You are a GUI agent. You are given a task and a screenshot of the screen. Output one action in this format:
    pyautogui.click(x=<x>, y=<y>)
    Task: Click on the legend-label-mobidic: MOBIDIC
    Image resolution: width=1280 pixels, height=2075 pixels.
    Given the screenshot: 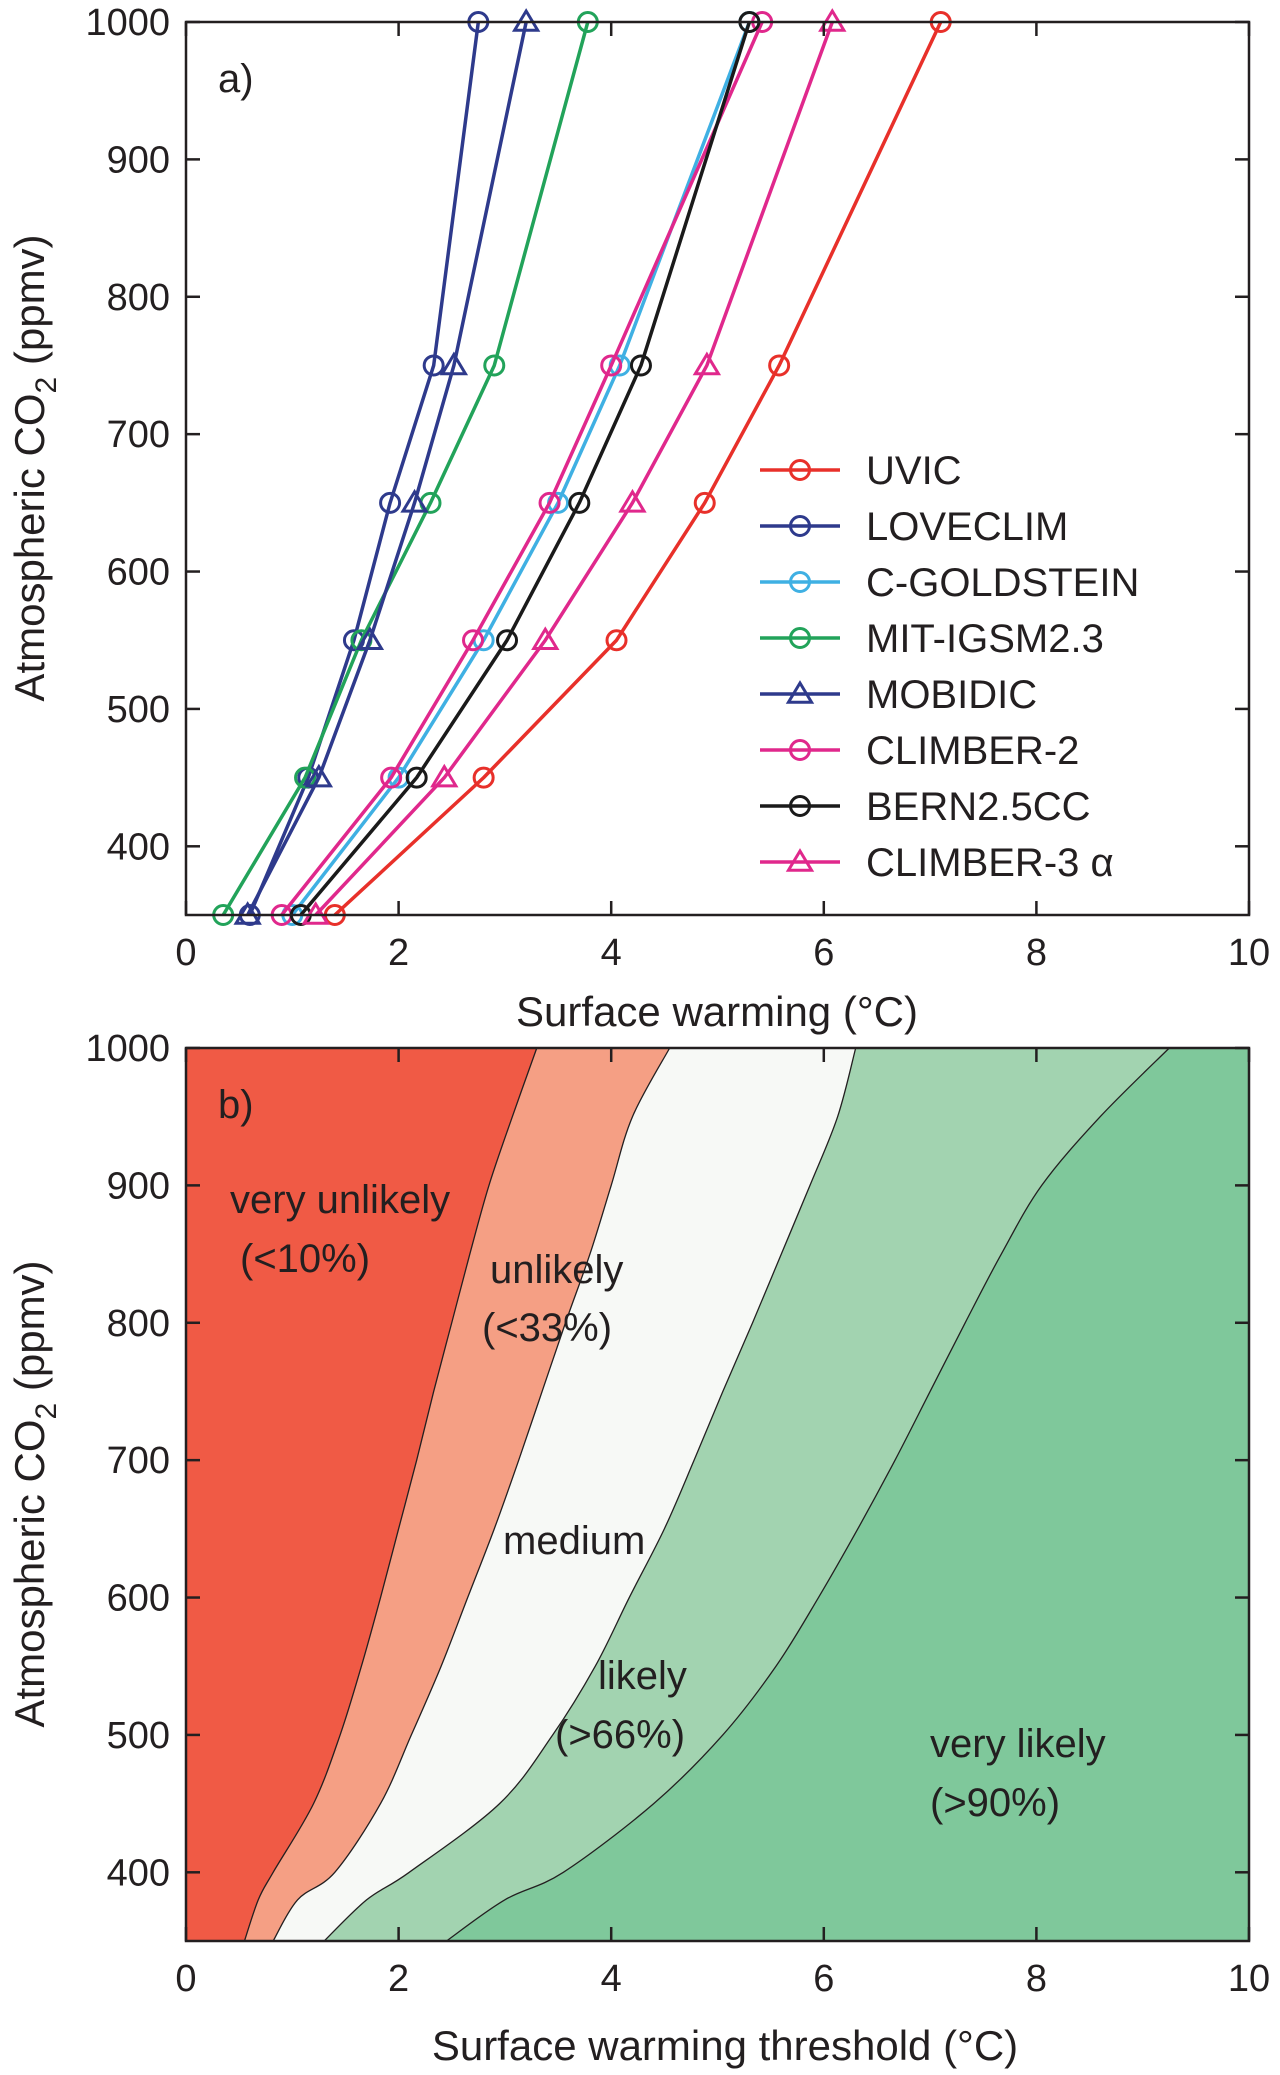 What is the action you would take?
    pyautogui.click(x=951, y=695)
    